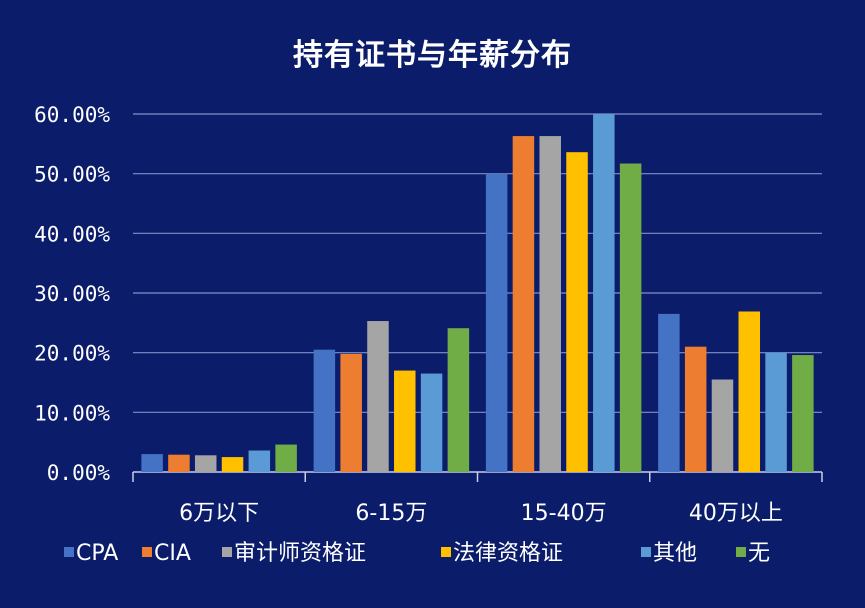  What do you see at coordinates (391, 513) in the screenshot?
I see `x-category-label: 6-15万` at bounding box center [391, 513].